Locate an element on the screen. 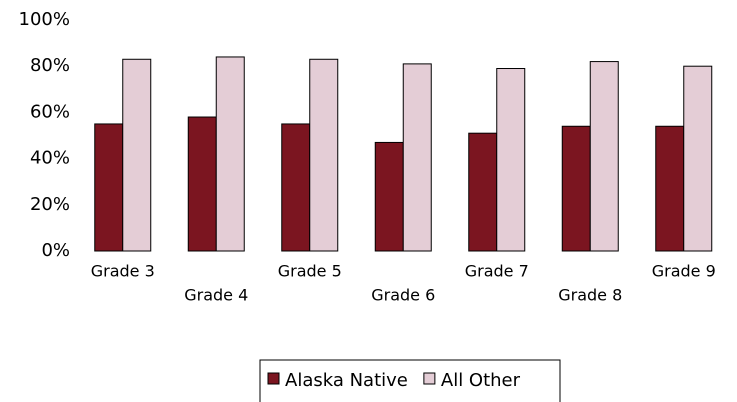  legend-label: Alaska Native is located at coordinates (346, 380).